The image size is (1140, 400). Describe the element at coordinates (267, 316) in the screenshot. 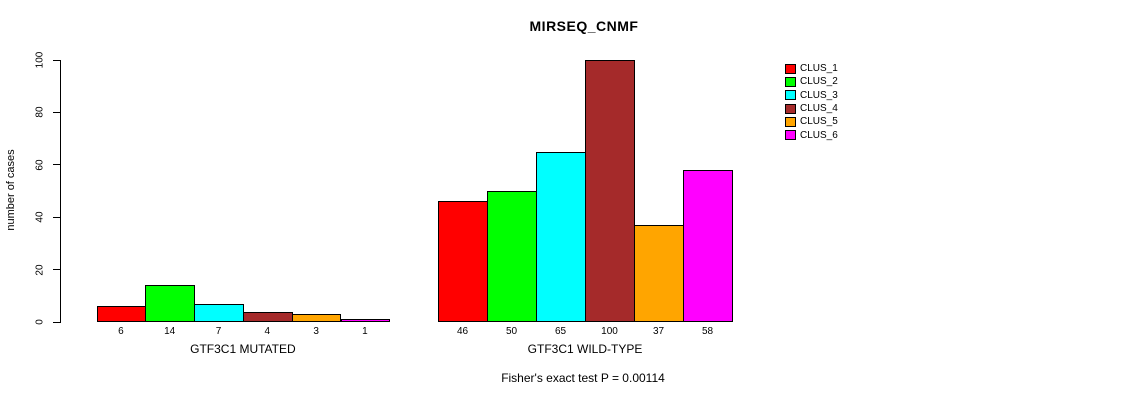

I see `bar-clus_4-mutated` at that location.